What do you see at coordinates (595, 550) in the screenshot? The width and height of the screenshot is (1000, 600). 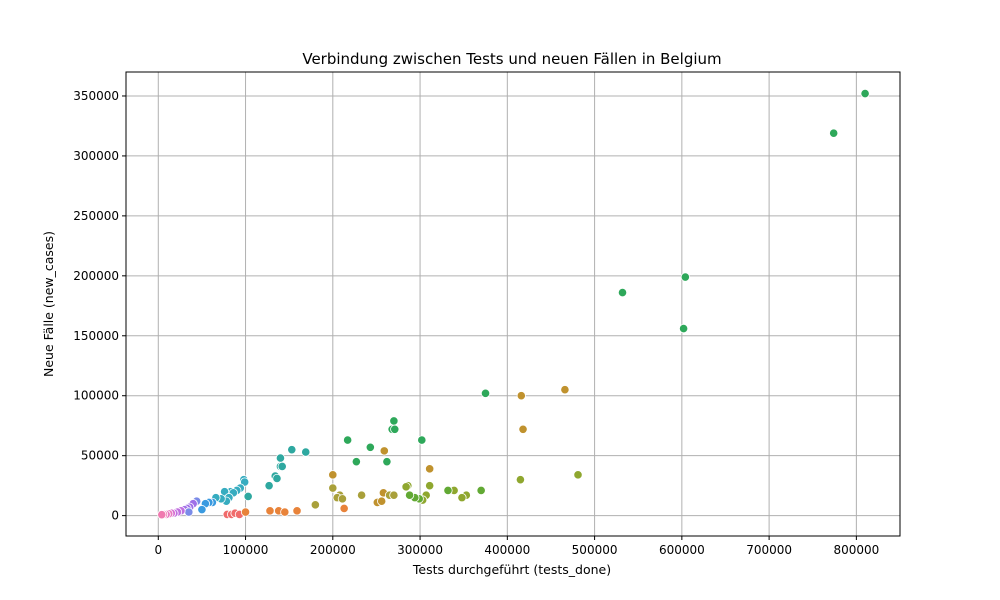 I see `x-tick-label-5: 500000` at bounding box center [595, 550].